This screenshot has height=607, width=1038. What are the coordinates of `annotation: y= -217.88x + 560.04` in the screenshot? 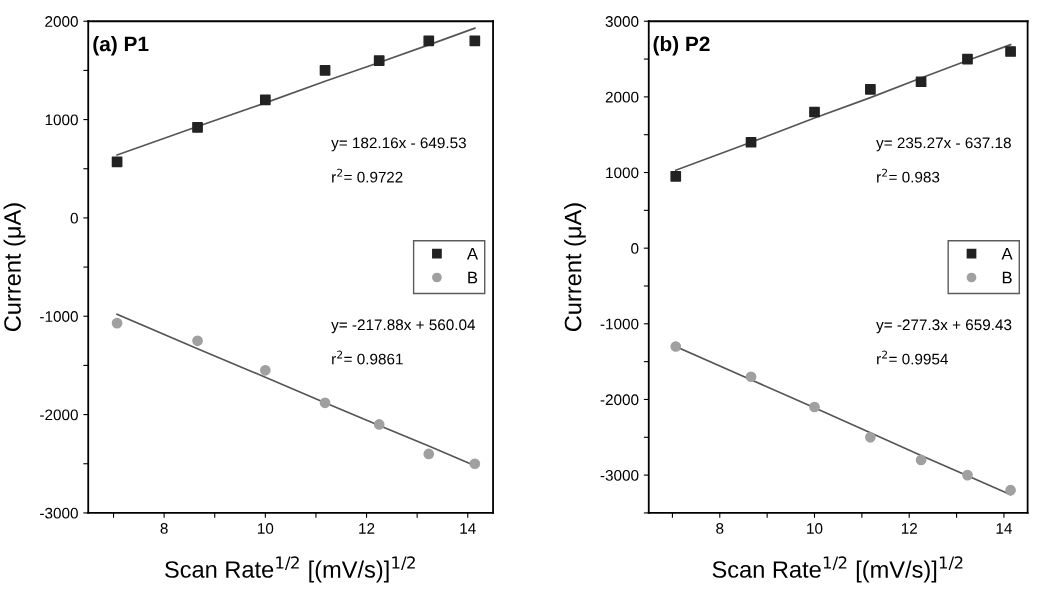 It's located at (403, 326).